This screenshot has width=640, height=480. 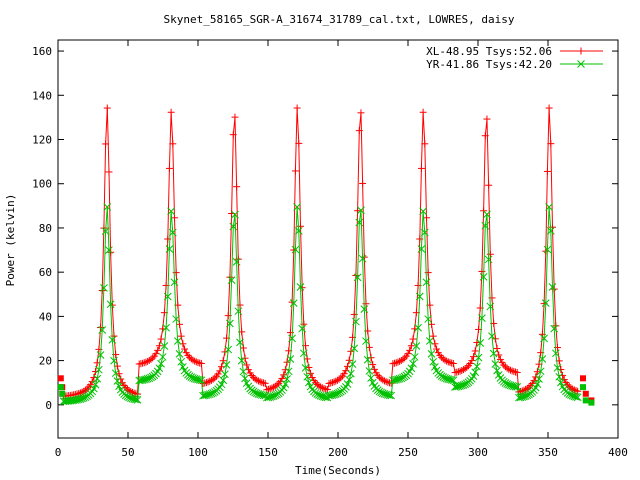 I want to click on legend-swatch-marker, so click(x=581, y=64).